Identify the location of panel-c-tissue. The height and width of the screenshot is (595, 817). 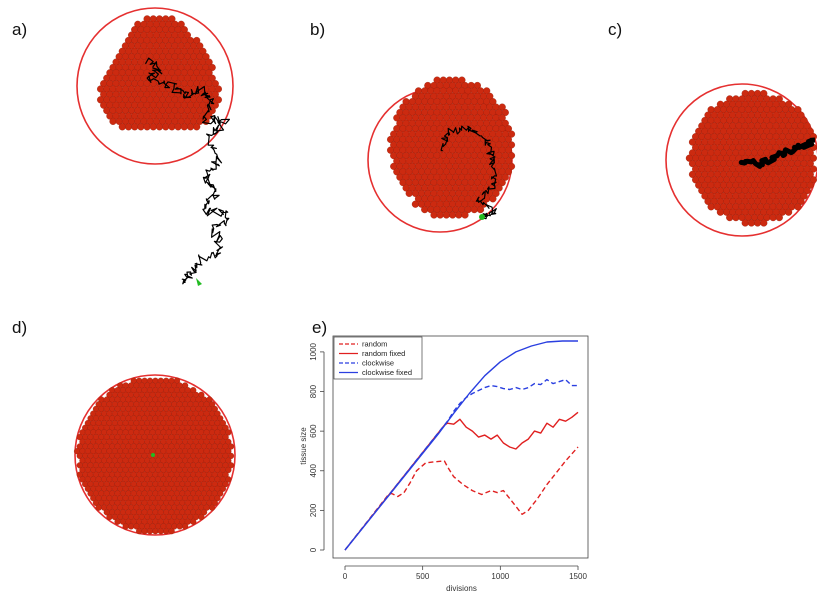
(741, 160).